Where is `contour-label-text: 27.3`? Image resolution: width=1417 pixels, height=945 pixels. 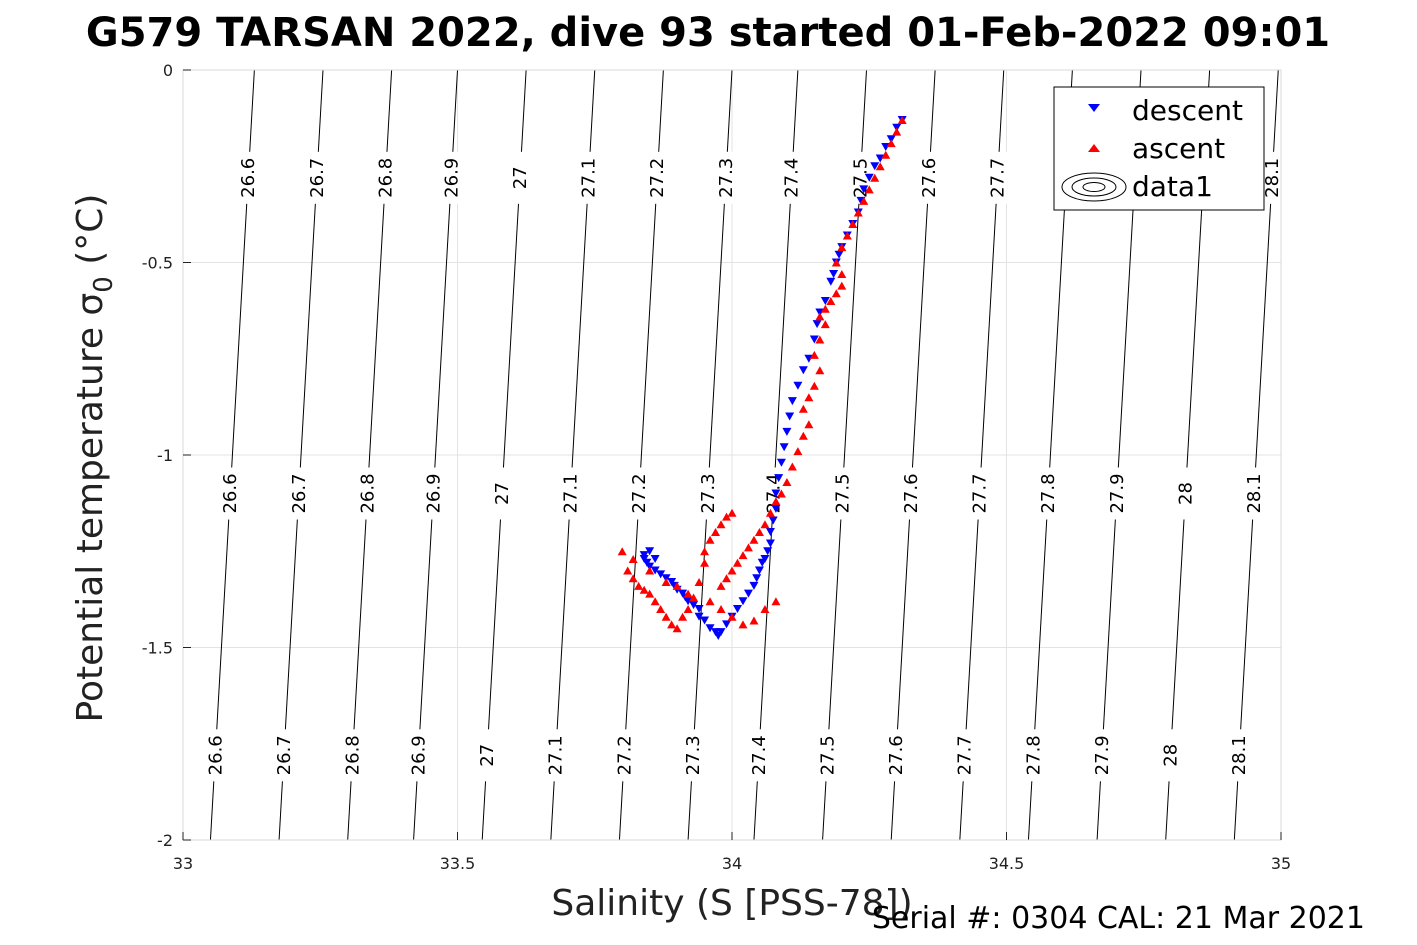 contour-label-text: 27.3 is located at coordinates (693, 755).